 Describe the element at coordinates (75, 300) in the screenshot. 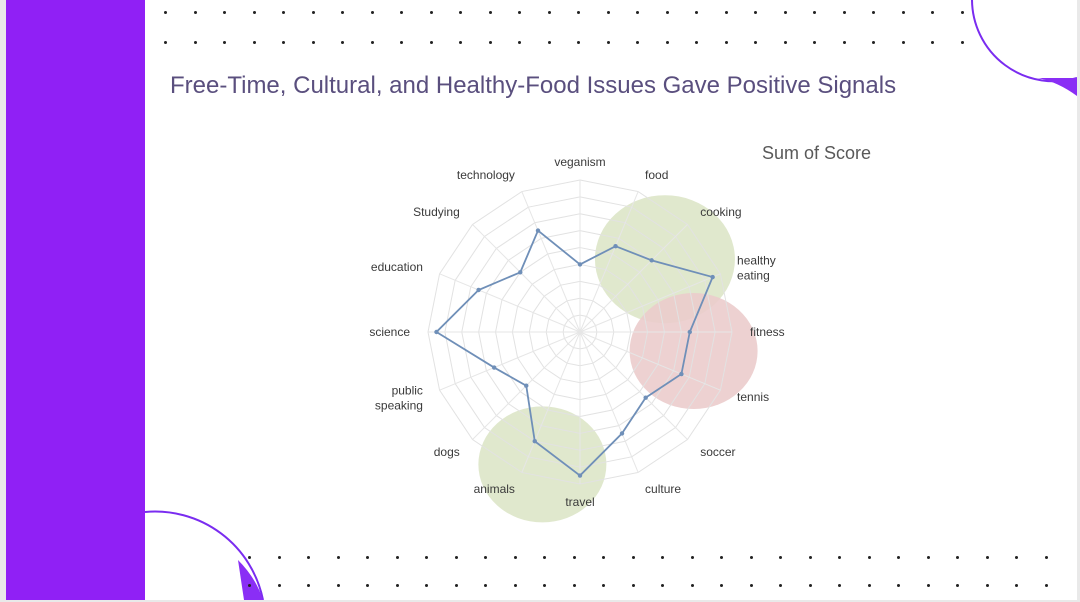

I see `accent-sidebar` at that location.